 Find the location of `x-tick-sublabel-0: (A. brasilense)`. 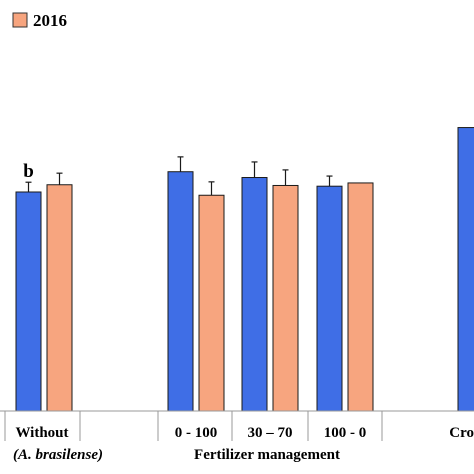

x-tick-sublabel-0: (A. brasilense) is located at coordinates (58, 455).